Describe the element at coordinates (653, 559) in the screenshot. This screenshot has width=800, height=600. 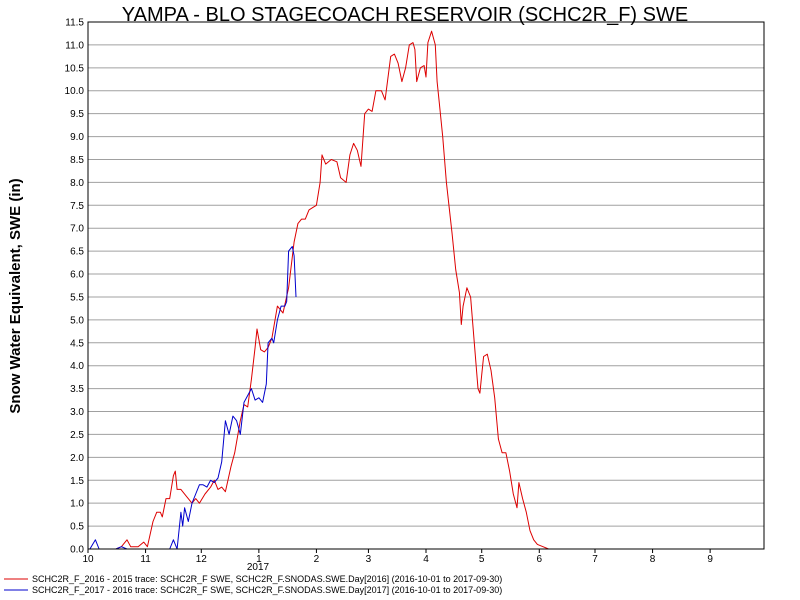
I see `x-tick-label: 8` at that location.